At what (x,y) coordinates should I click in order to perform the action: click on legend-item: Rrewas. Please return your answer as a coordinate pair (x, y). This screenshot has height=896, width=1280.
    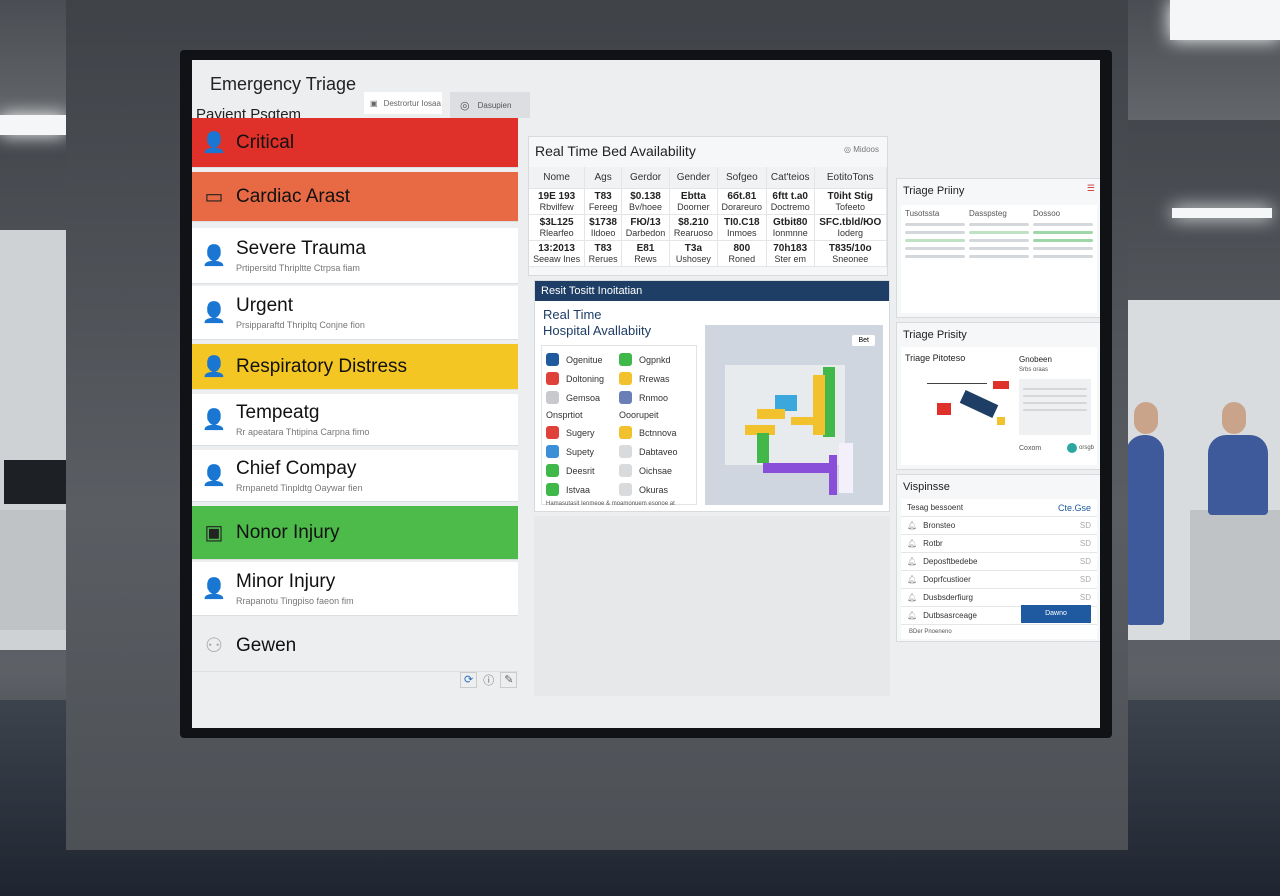
    Looking at the image, I should click on (655, 378).